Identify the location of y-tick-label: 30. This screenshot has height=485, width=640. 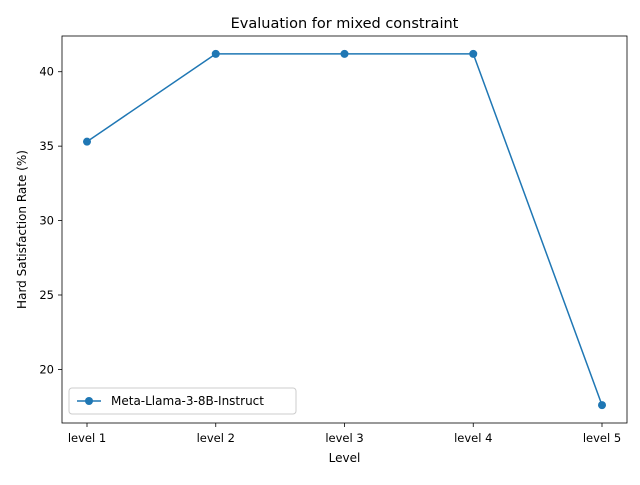
(46, 221).